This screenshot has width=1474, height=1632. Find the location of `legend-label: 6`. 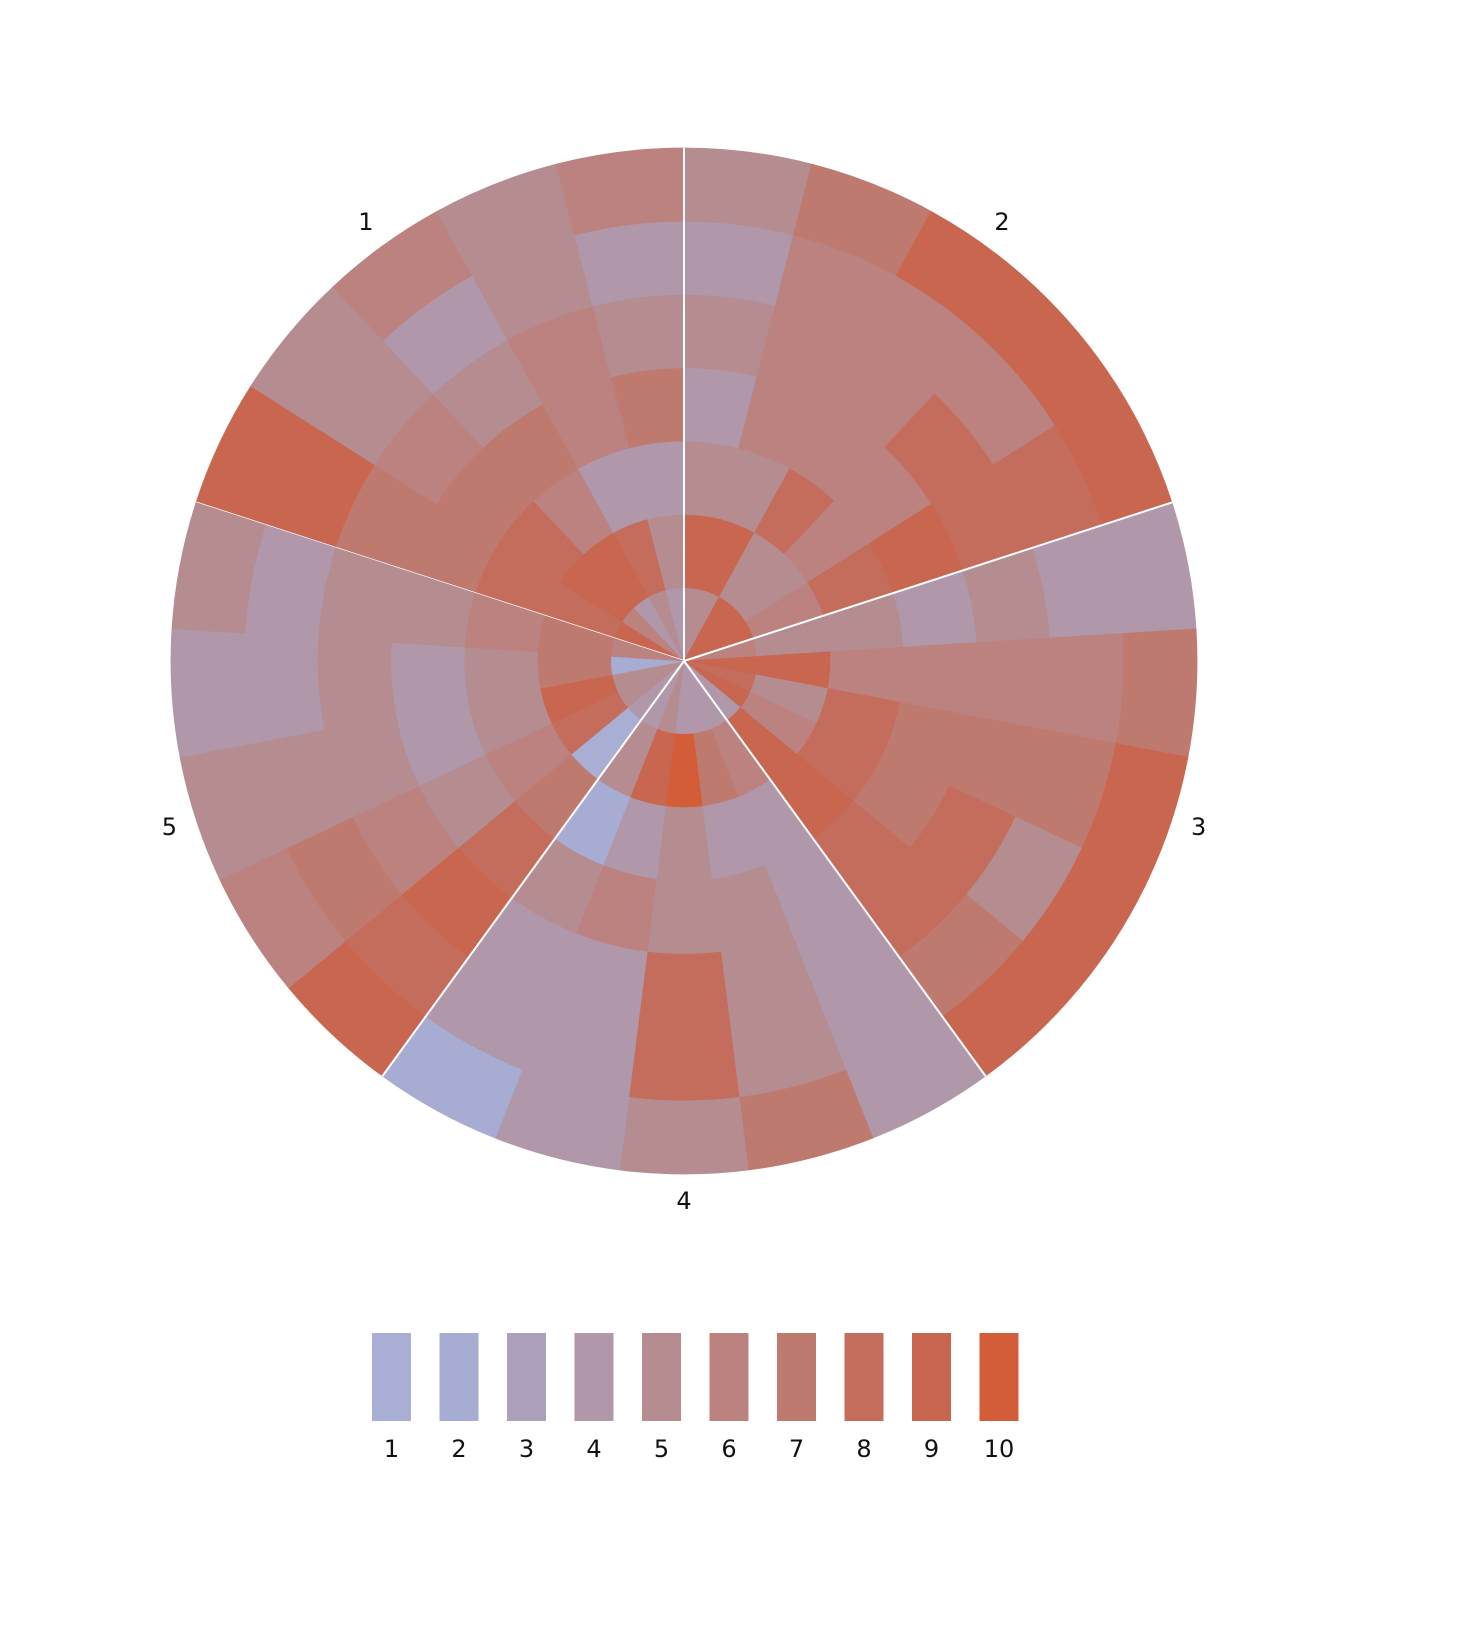

legend-label: 6 is located at coordinates (728, 1449).